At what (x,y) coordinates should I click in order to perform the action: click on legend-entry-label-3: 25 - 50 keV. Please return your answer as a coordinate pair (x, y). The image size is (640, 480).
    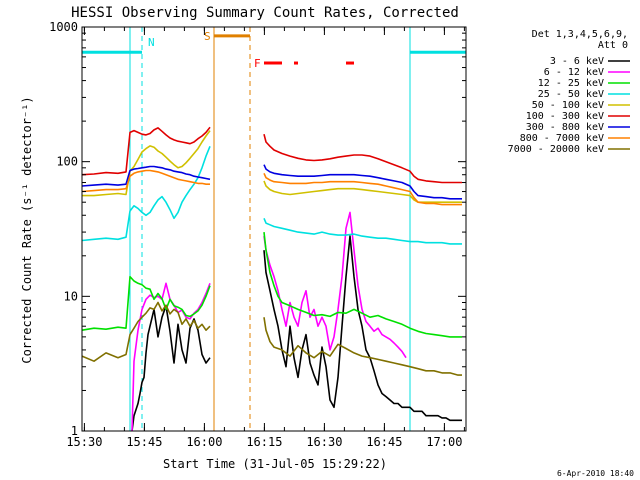
    Looking at the image, I should click on (571, 94).